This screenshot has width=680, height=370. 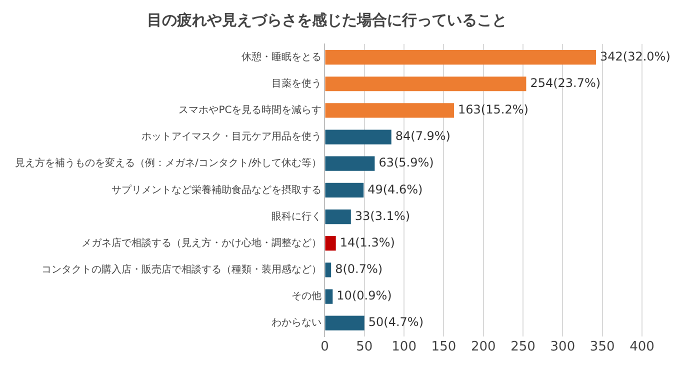 What do you see at coordinates (404, 347) in the screenshot?
I see `x-tick-label: 100` at bounding box center [404, 347].